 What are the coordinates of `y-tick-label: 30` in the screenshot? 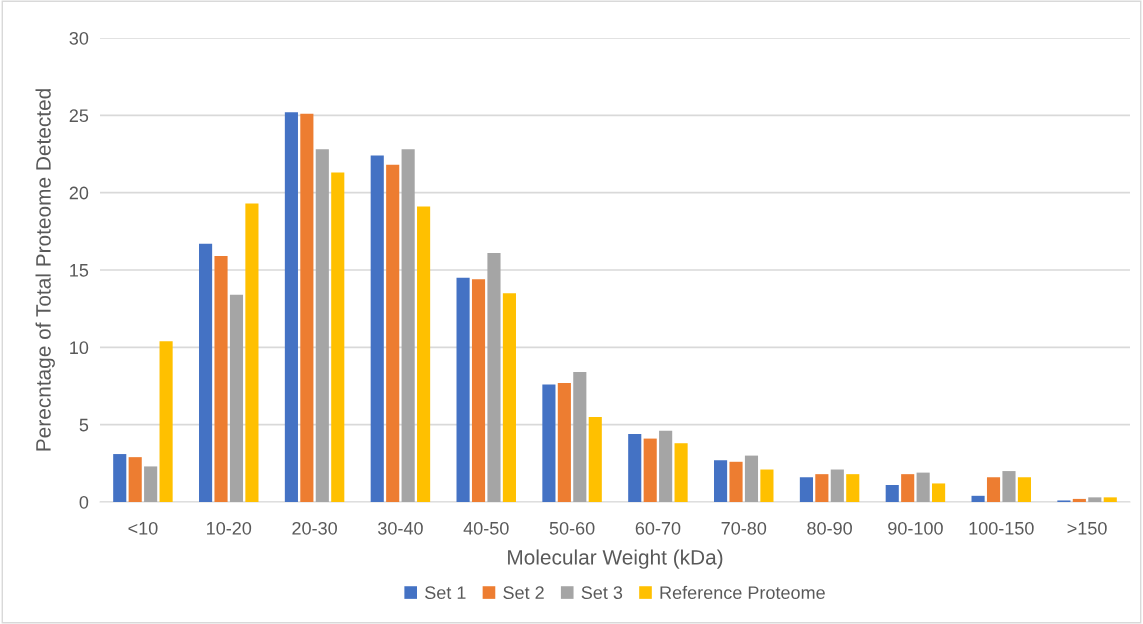 It's located at (79, 38).